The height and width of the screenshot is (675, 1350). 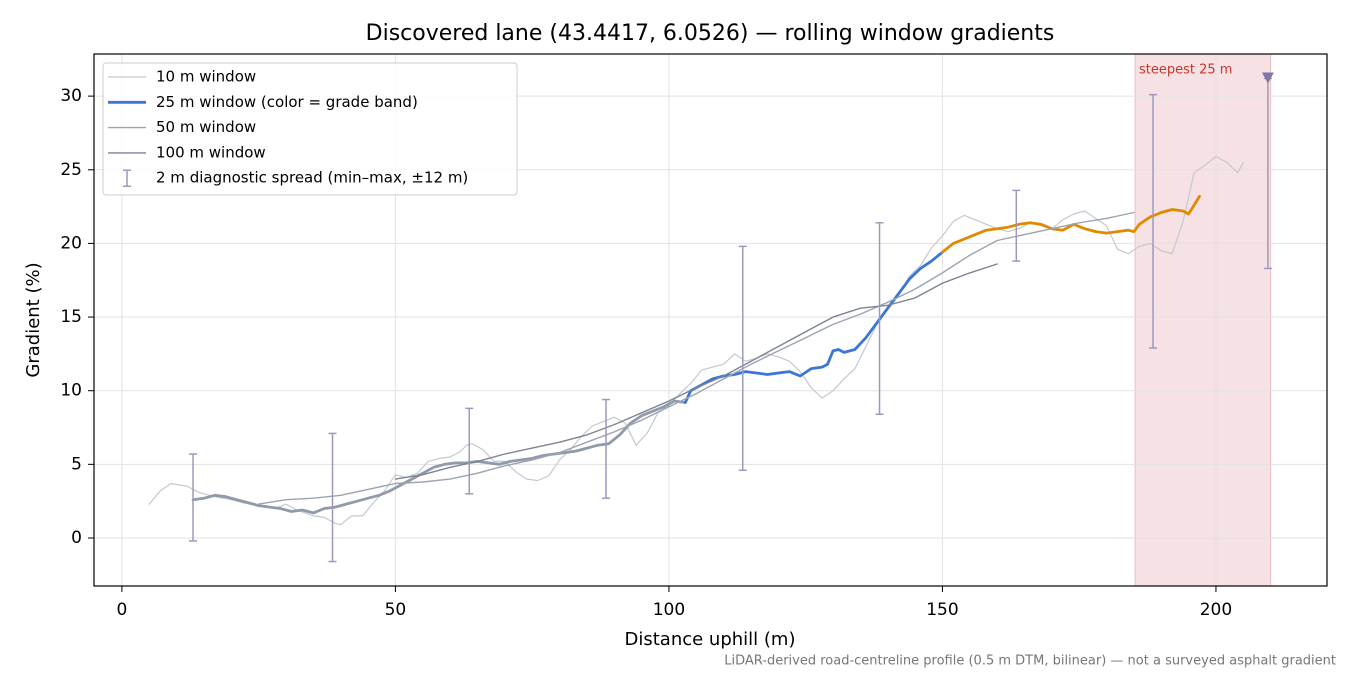 What do you see at coordinates (33, 319) in the screenshot?
I see `y-axis-label: Gradient (%)` at bounding box center [33, 319].